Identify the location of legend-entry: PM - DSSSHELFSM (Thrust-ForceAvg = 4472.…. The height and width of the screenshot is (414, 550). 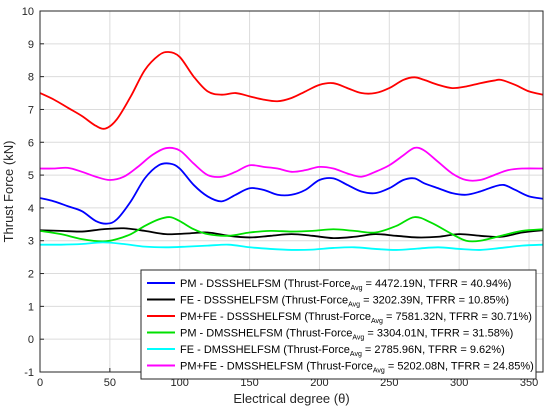
(345, 285).